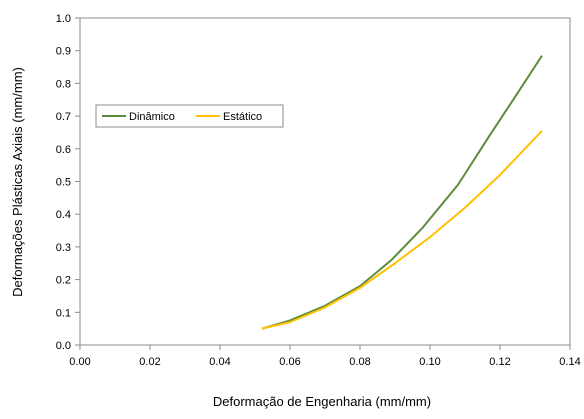 Image resolution: width=584 pixels, height=419 pixels. I want to click on y-tick-label: 0.1, so click(63, 313).